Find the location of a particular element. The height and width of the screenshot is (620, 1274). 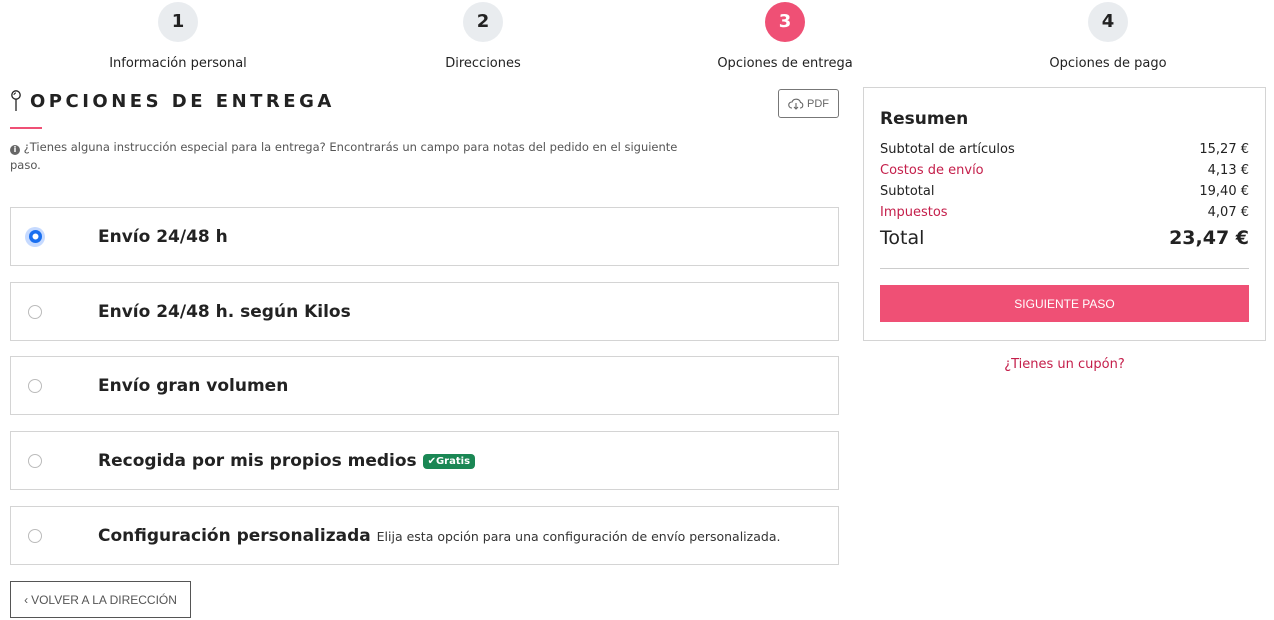

summary-row: Impuestos 4,07 € is located at coordinates (1064, 212).